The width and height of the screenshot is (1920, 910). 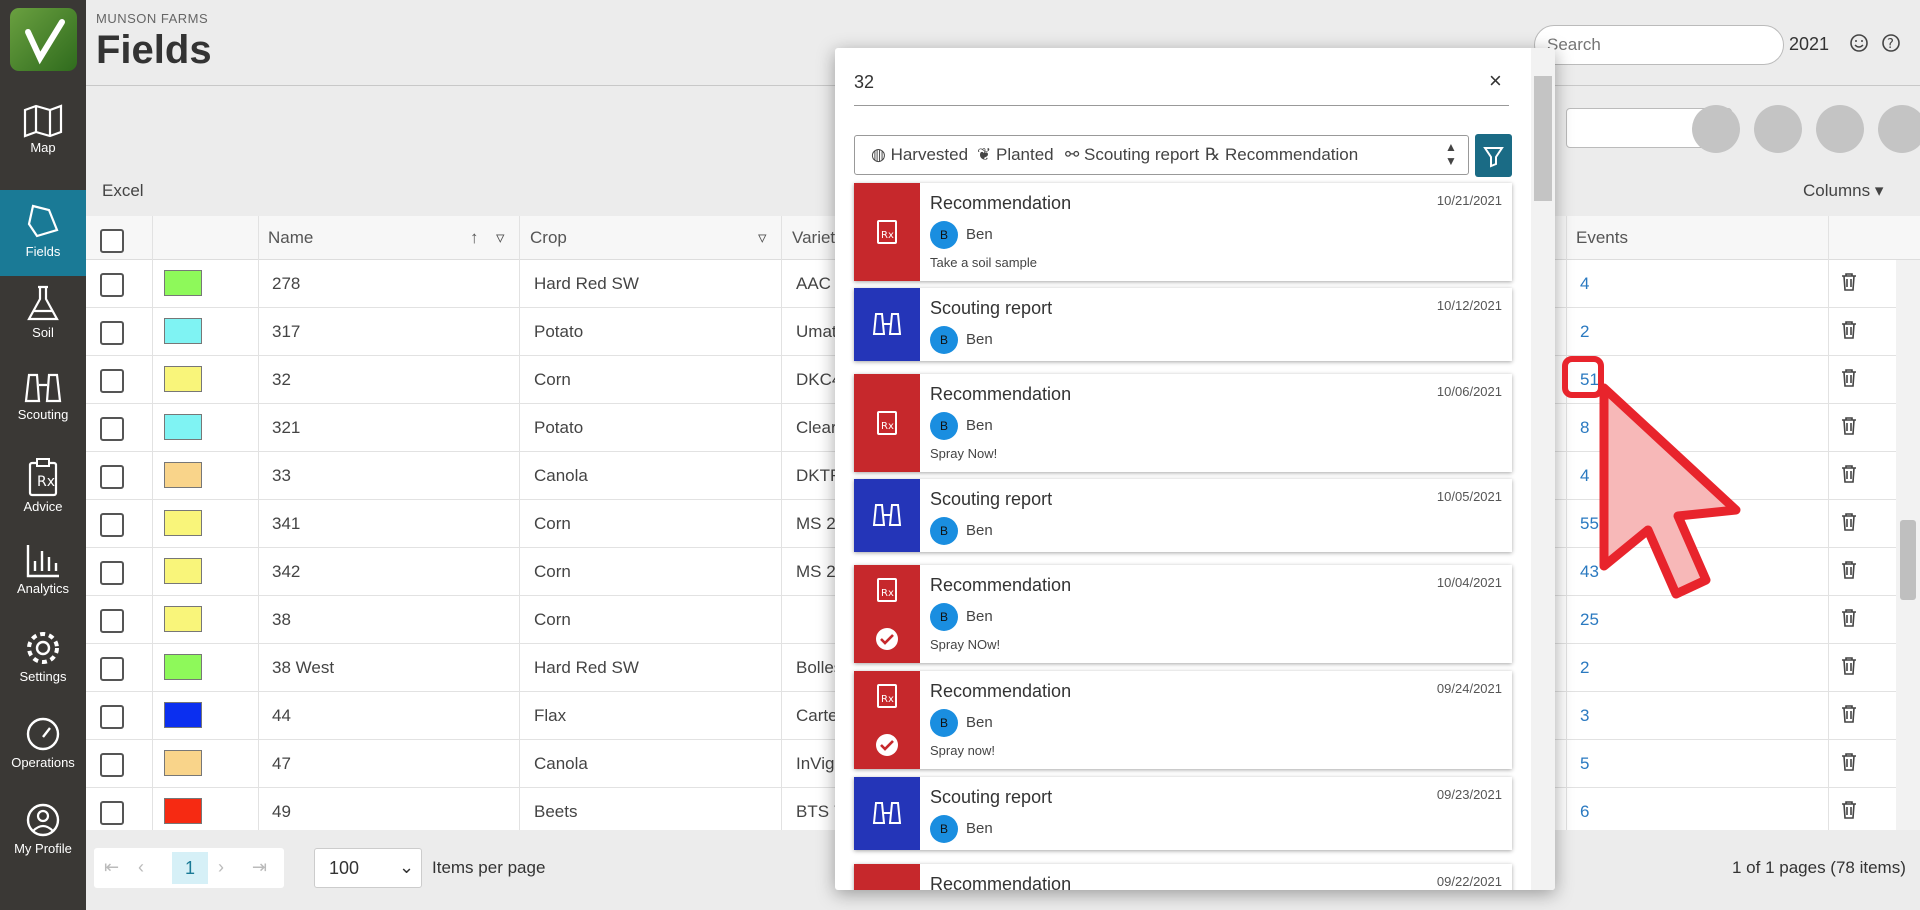 I want to click on sort-asc-icon: ↑, so click(x=474, y=237).